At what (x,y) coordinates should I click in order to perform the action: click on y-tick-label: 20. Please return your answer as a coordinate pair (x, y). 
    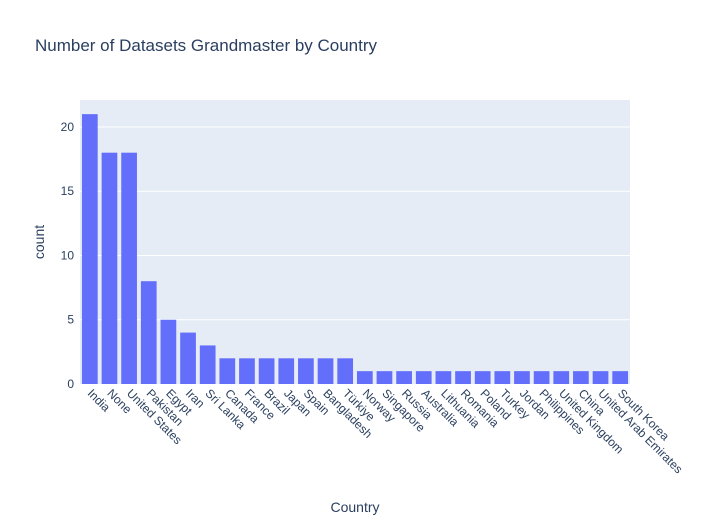
    Looking at the image, I should click on (68, 127).